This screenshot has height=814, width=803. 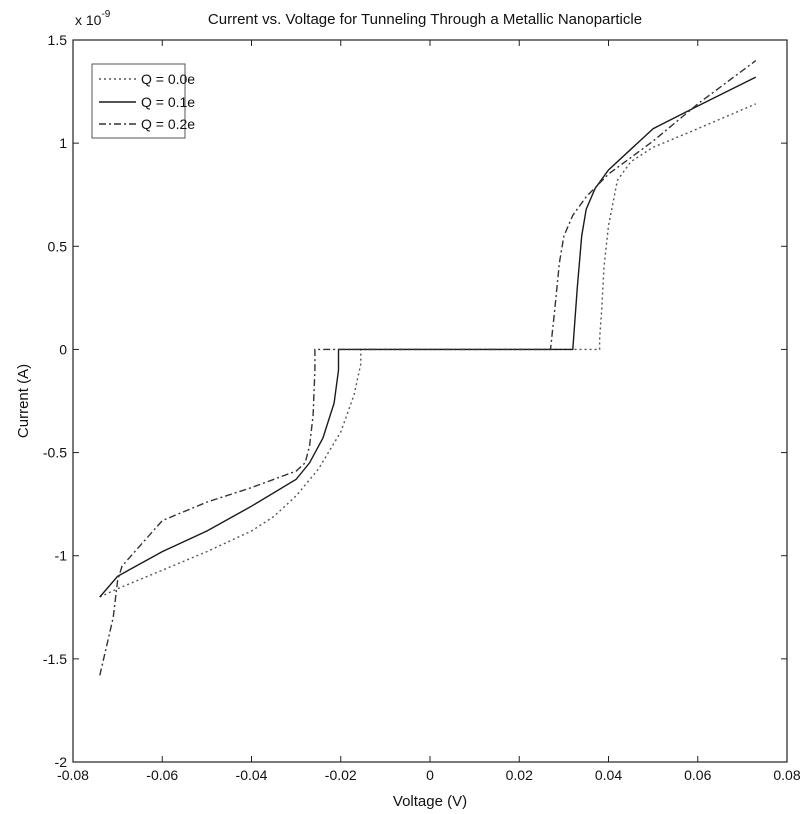 What do you see at coordinates (58, 40) in the screenshot?
I see `y-tick-label: 1.5` at bounding box center [58, 40].